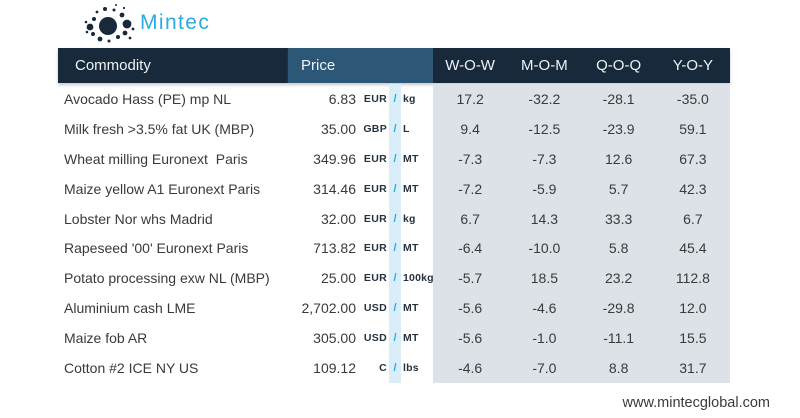 The width and height of the screenshot is (800, 418). I want to click on mom-change-value: 14.3, so click(544, 218).